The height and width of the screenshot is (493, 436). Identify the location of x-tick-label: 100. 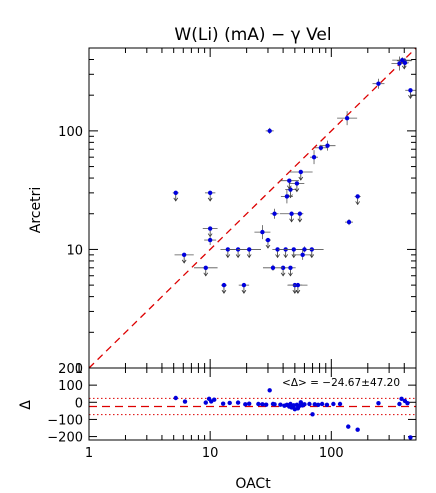
(331, 453).